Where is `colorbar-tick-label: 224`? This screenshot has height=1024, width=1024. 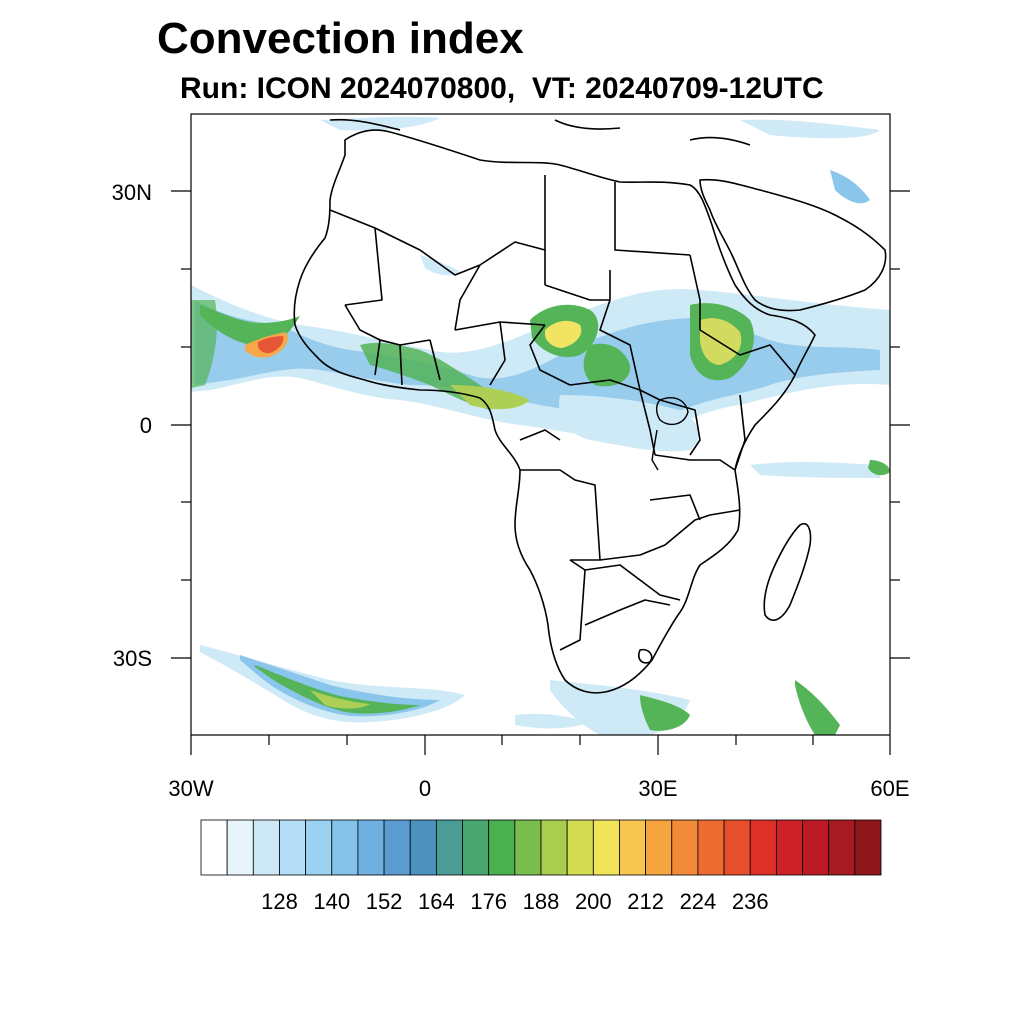 colorbar-tick-label: 224 is located at coordinates (698, 901).